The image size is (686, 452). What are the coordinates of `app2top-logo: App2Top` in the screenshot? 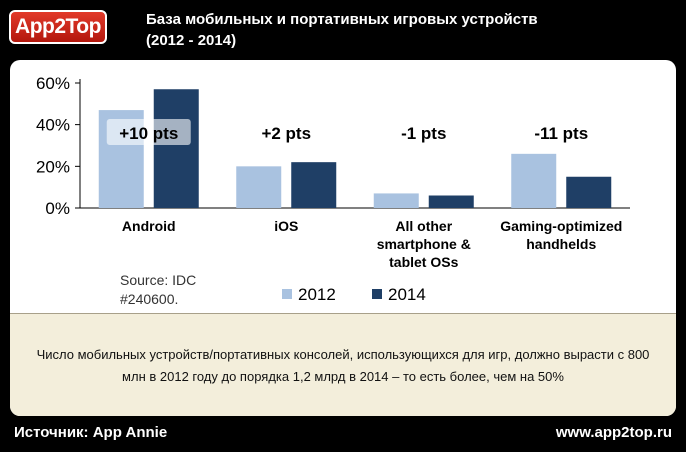 It's located at (58, 27).